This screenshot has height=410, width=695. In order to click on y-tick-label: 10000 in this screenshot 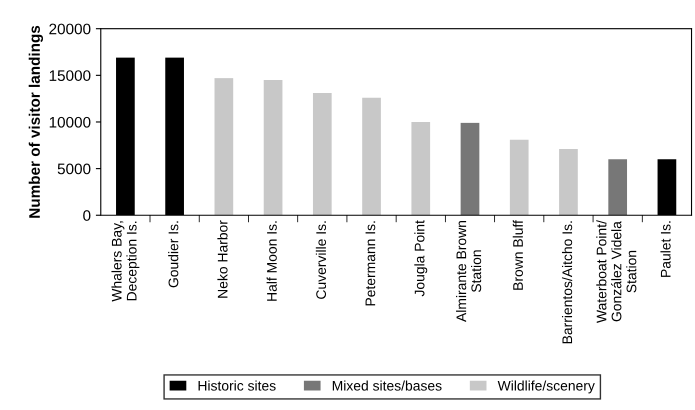, I will do `click(70, 122)`.